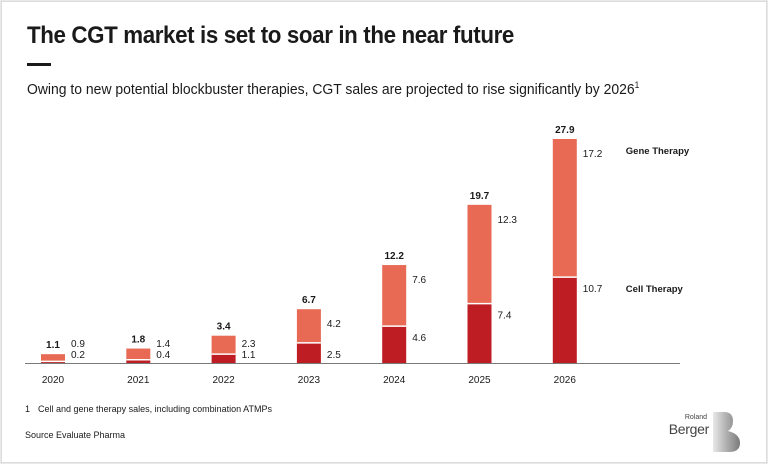 The width and height of the screenshot is (768, 464). Describe the element at coordinates (419, 280) in the screenshot. I see `gene-therapy-value-2024: 7.6` at that location.